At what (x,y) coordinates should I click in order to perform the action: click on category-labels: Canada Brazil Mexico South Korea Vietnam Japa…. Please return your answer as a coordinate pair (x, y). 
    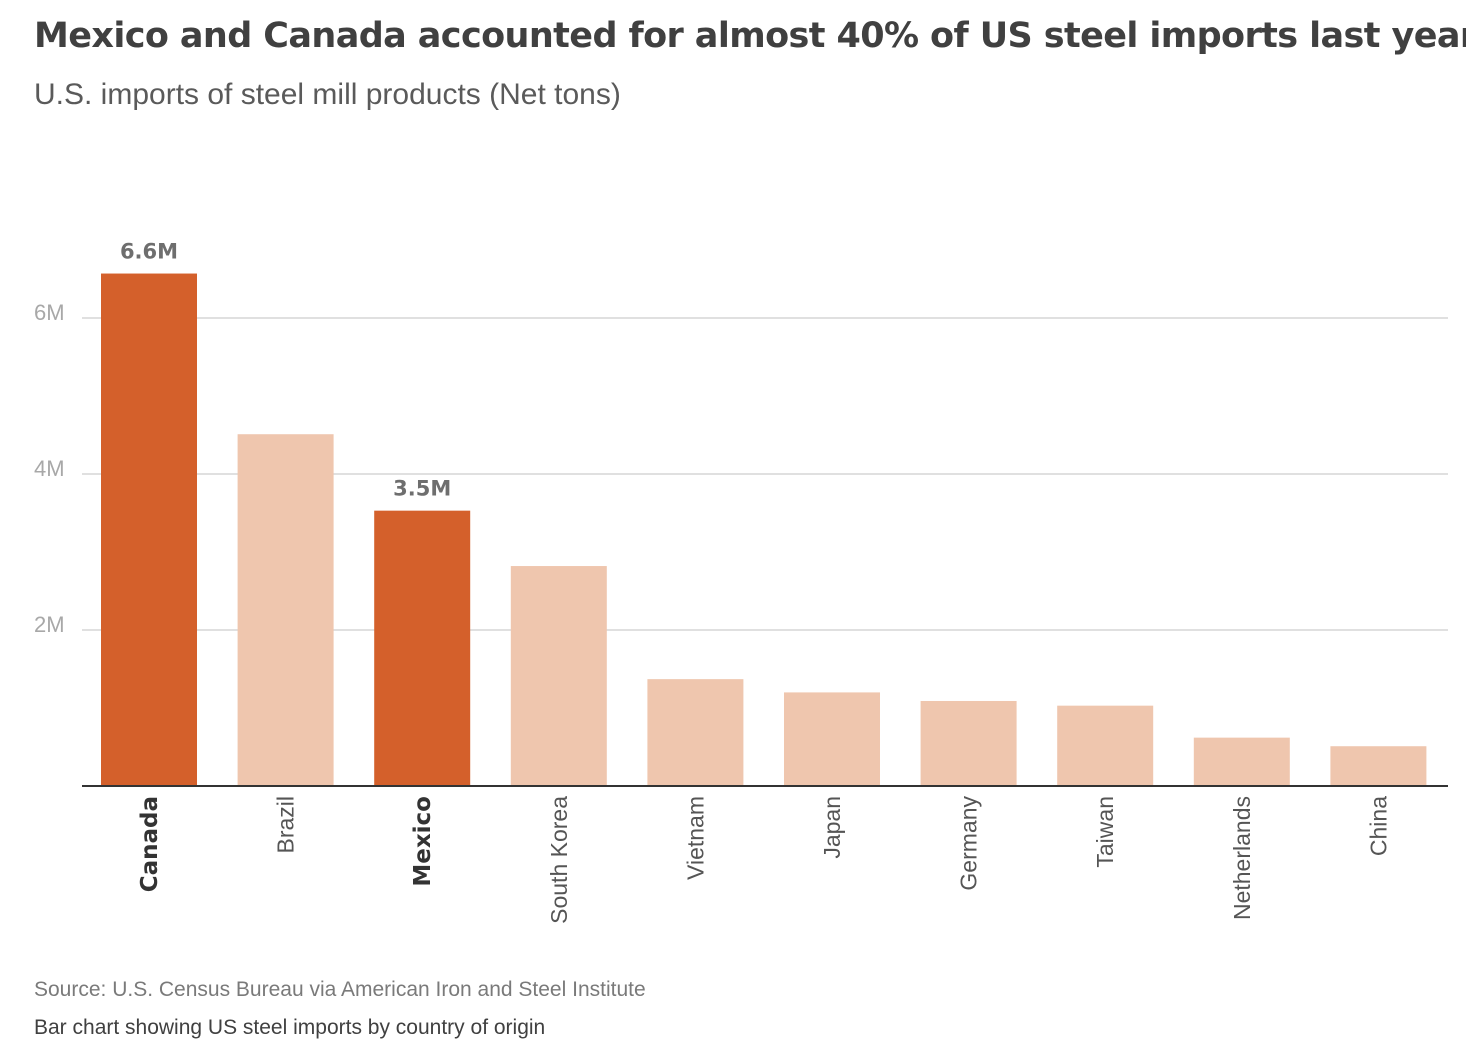
    Looking at the image, I should click on (764, 860).